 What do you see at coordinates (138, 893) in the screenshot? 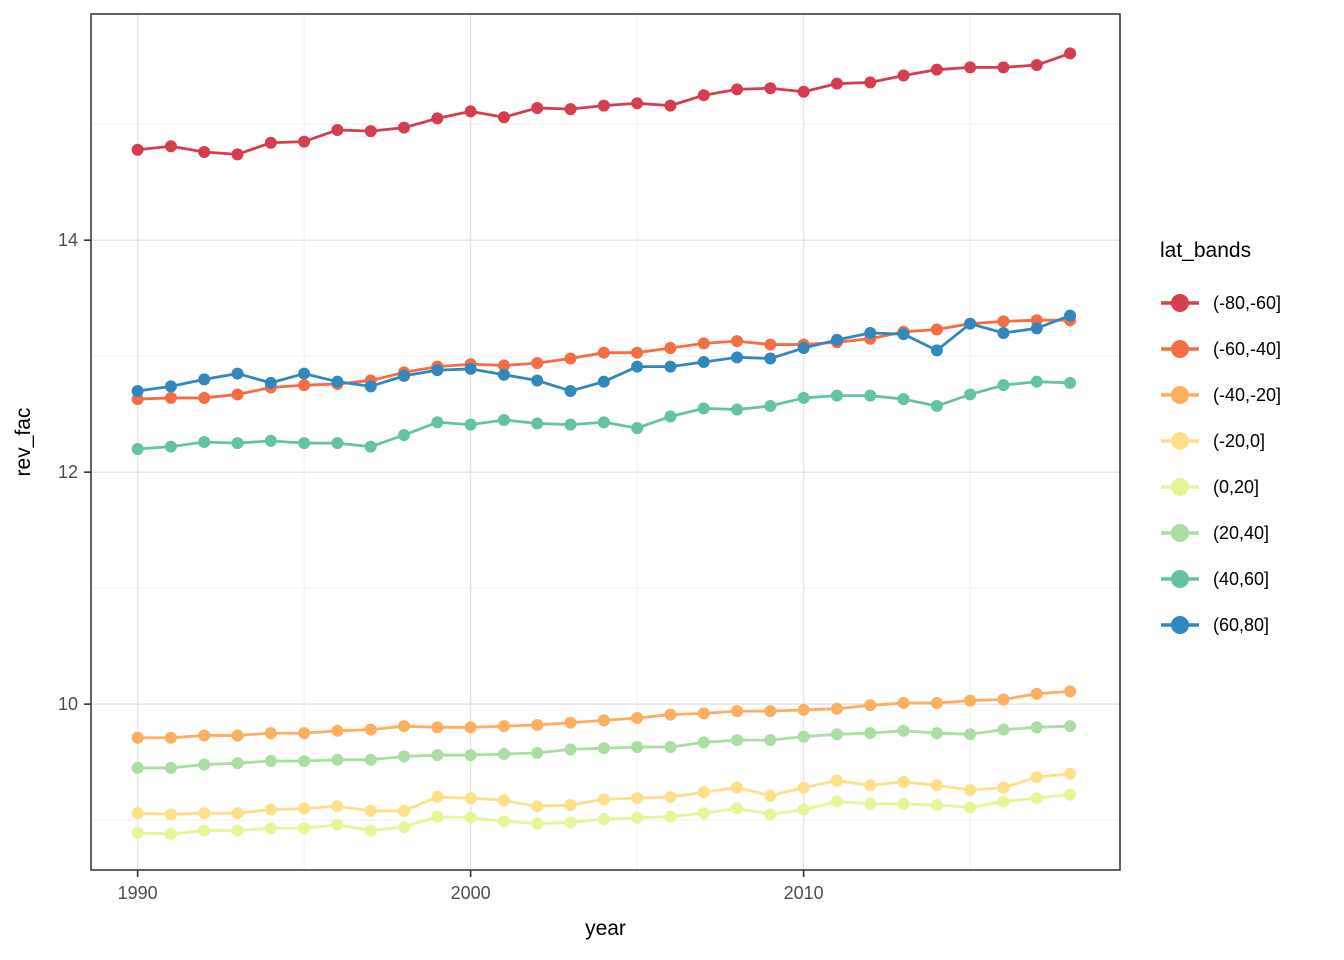
I see `x-tick-label: 1990` at bounding box center [138, 893].